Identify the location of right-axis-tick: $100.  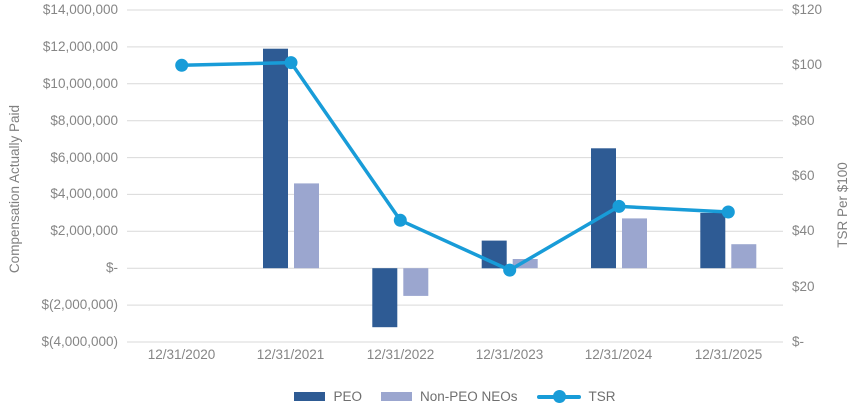
(807, 64).